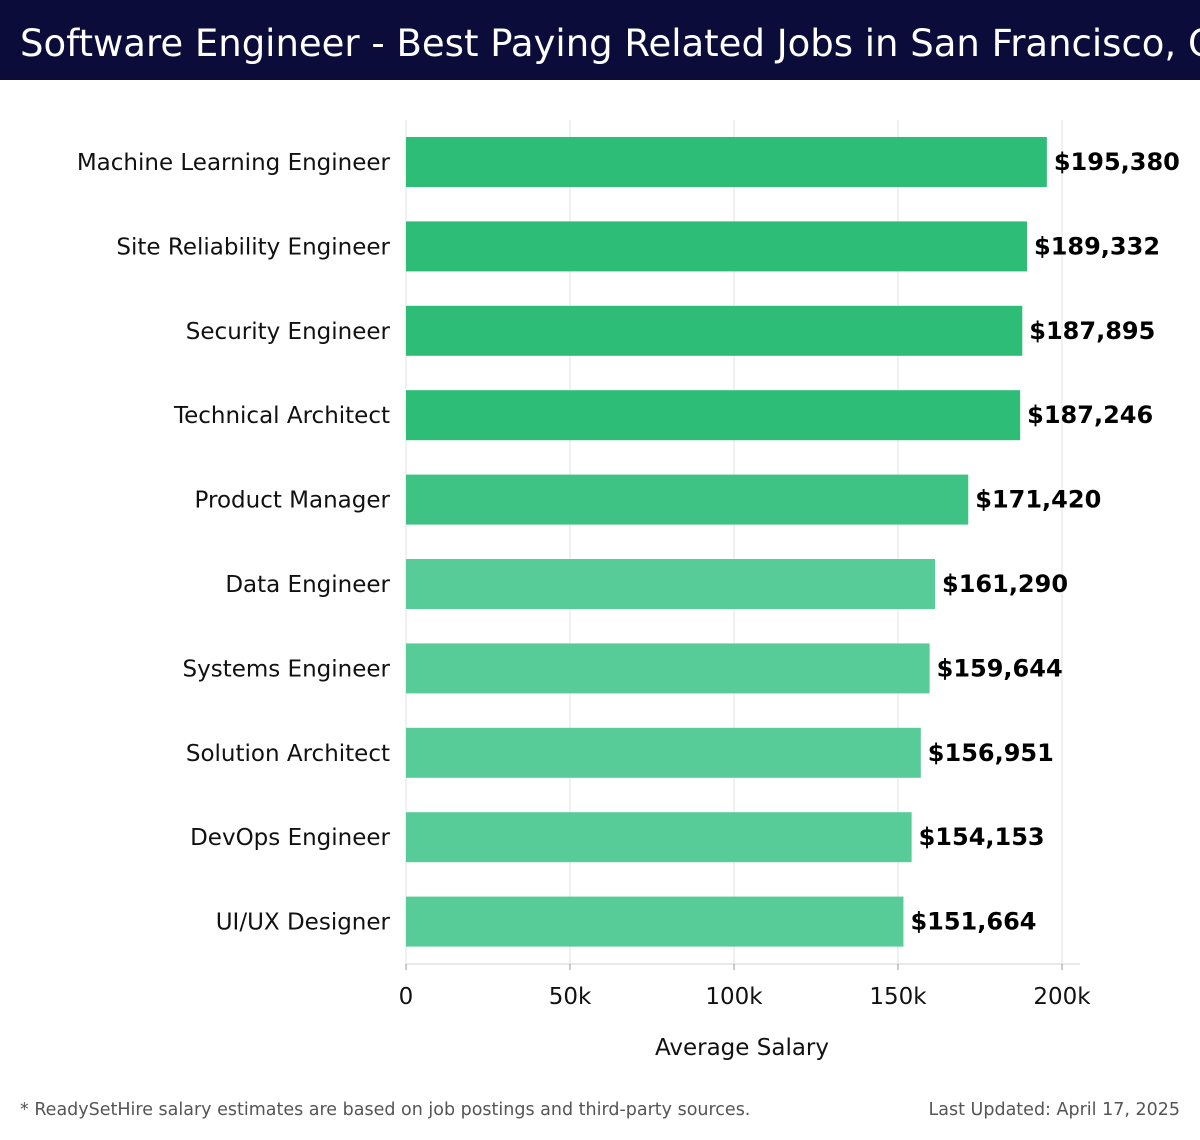 This screenshot has height=1140, width=1200. I want to click on x-axis: 0 50k 100k 150k 200k, so click(745, 986).